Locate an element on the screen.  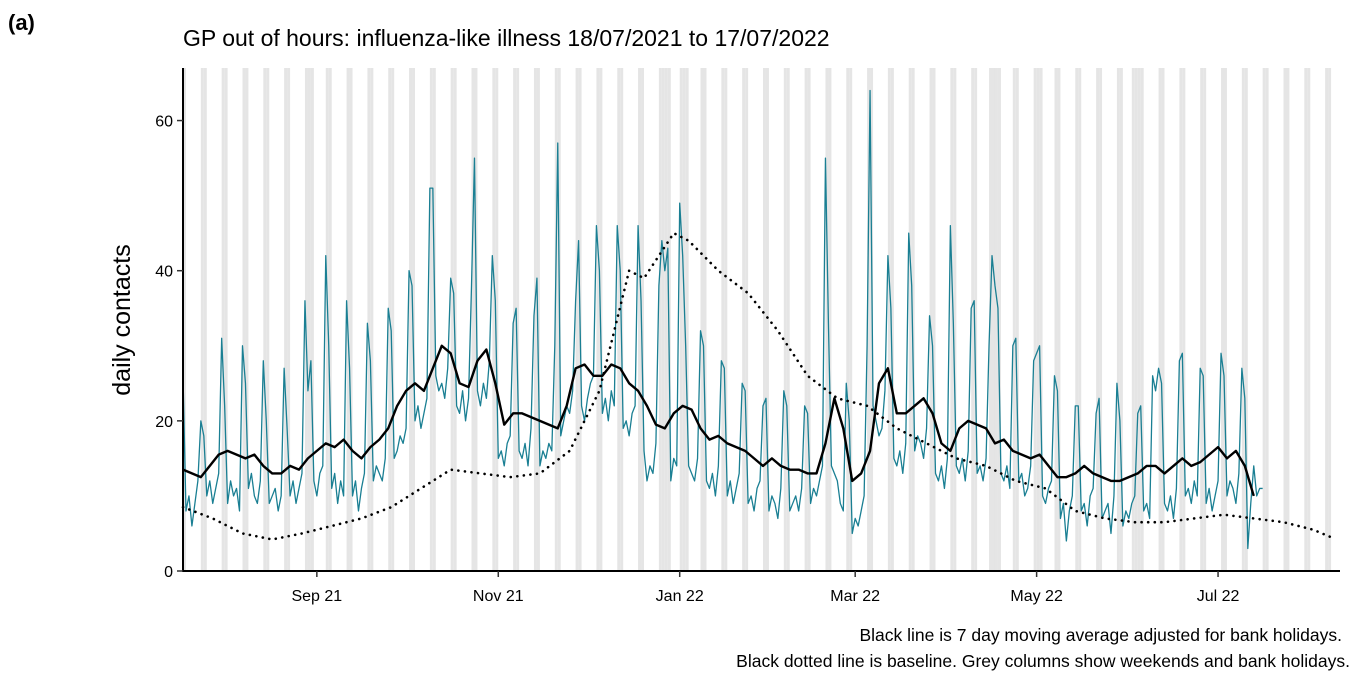
x-tick-label: May 22 is located at coordinates (1036, 596).